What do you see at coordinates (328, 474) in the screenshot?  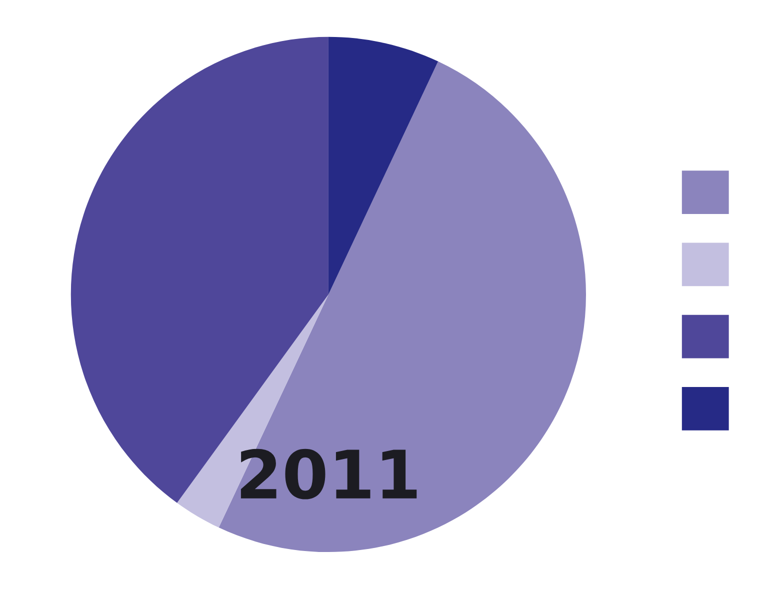 I see `text: 2011` at bounding box center [328, 474].